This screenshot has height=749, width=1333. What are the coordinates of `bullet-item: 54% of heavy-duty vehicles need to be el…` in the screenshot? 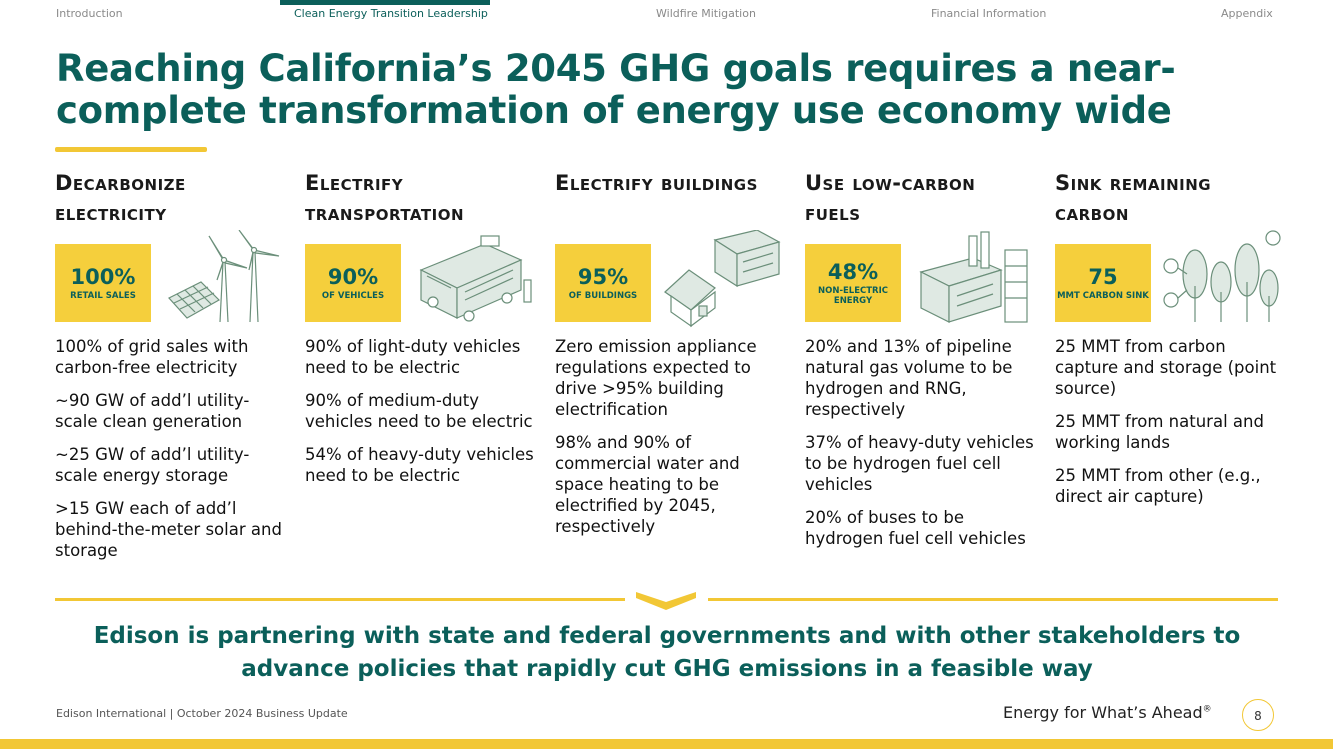 It's located at (419, 465).